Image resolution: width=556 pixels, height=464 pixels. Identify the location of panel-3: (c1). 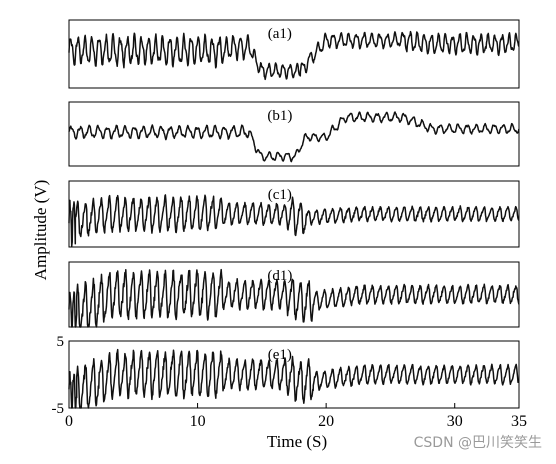
(294, 214).